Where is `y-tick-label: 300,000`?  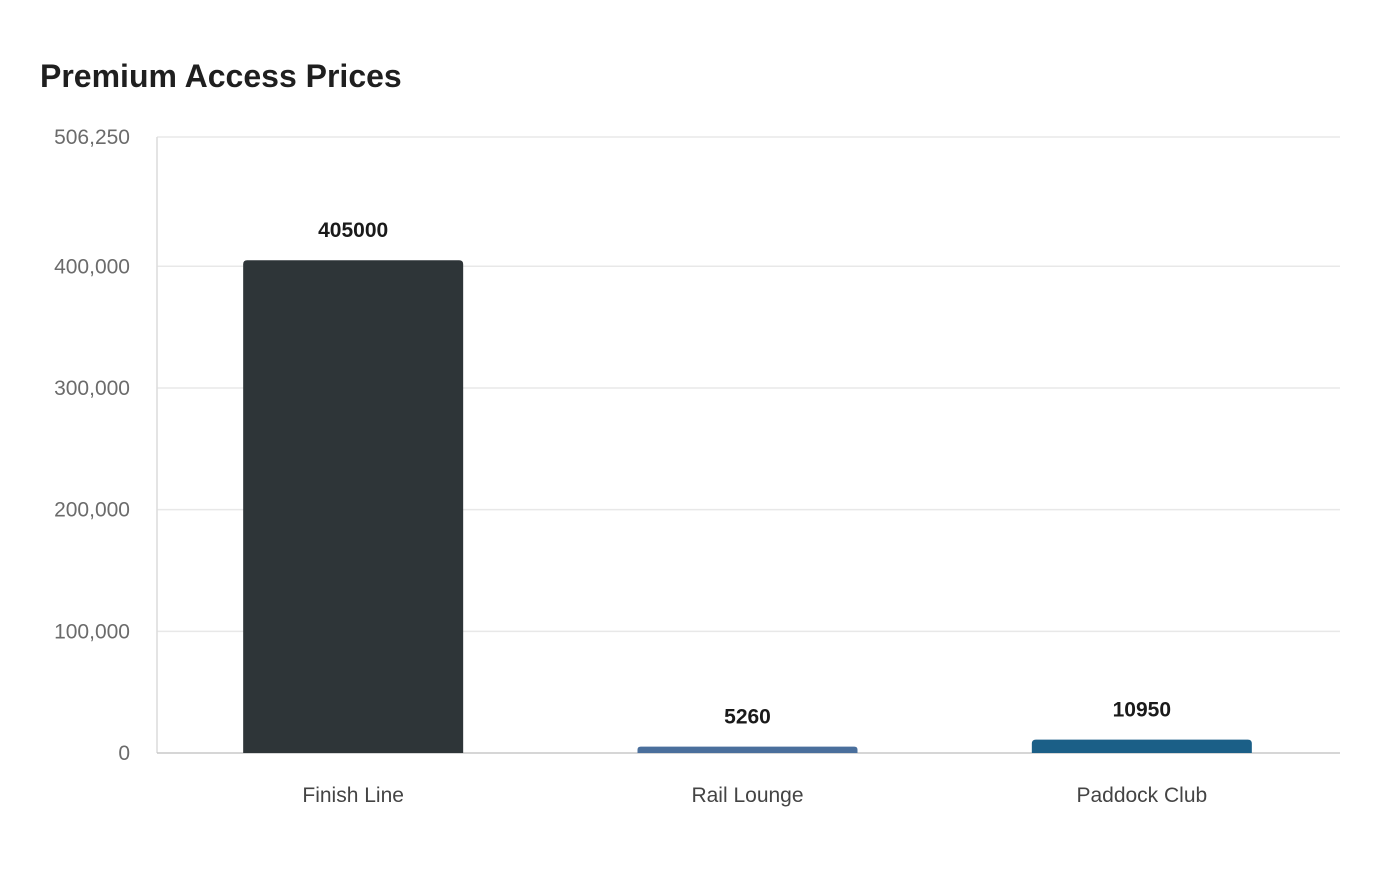
y-tick-label: 300,000 is located at coordinates (92, 388).